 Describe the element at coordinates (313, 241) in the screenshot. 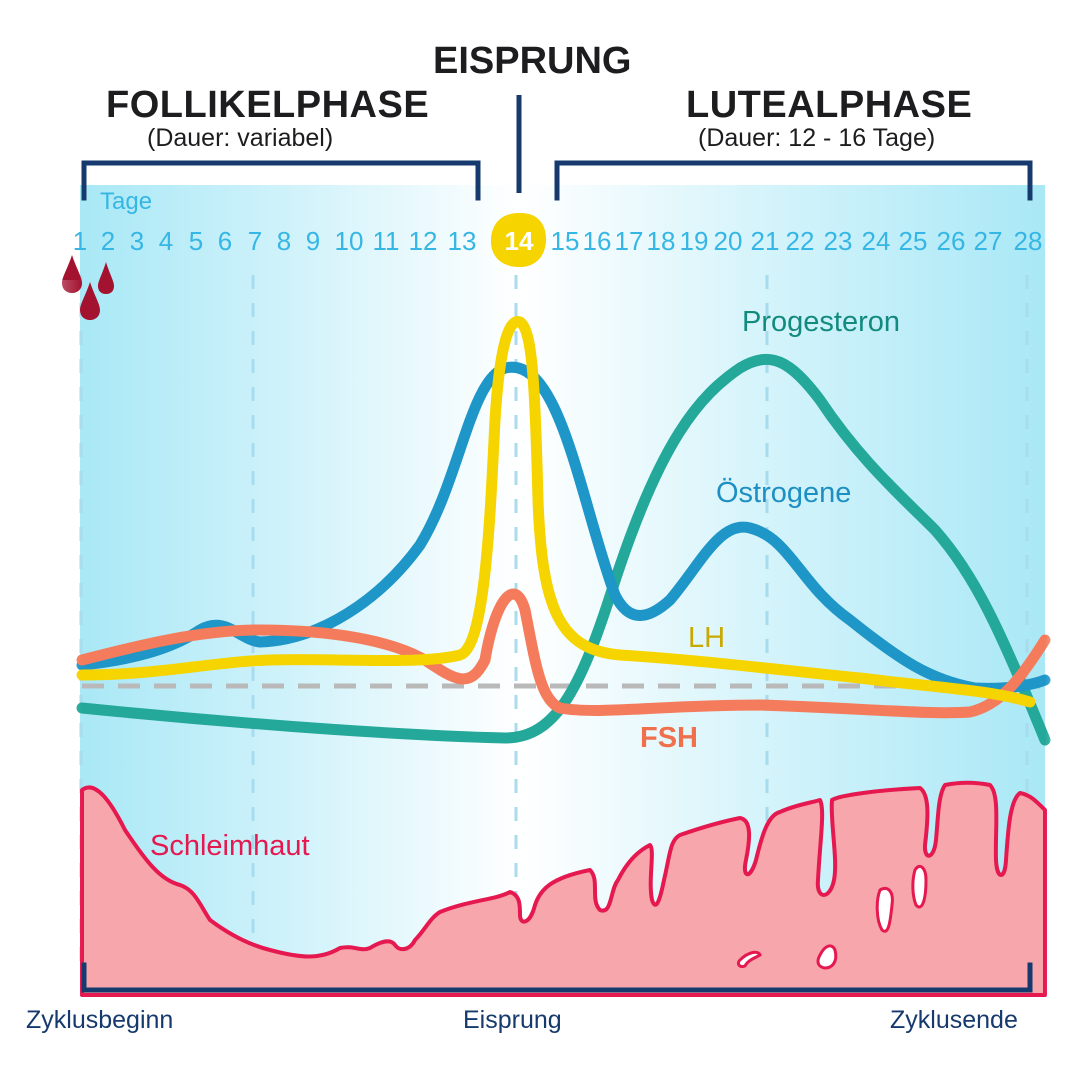

I see `day-number: 9` at that location.